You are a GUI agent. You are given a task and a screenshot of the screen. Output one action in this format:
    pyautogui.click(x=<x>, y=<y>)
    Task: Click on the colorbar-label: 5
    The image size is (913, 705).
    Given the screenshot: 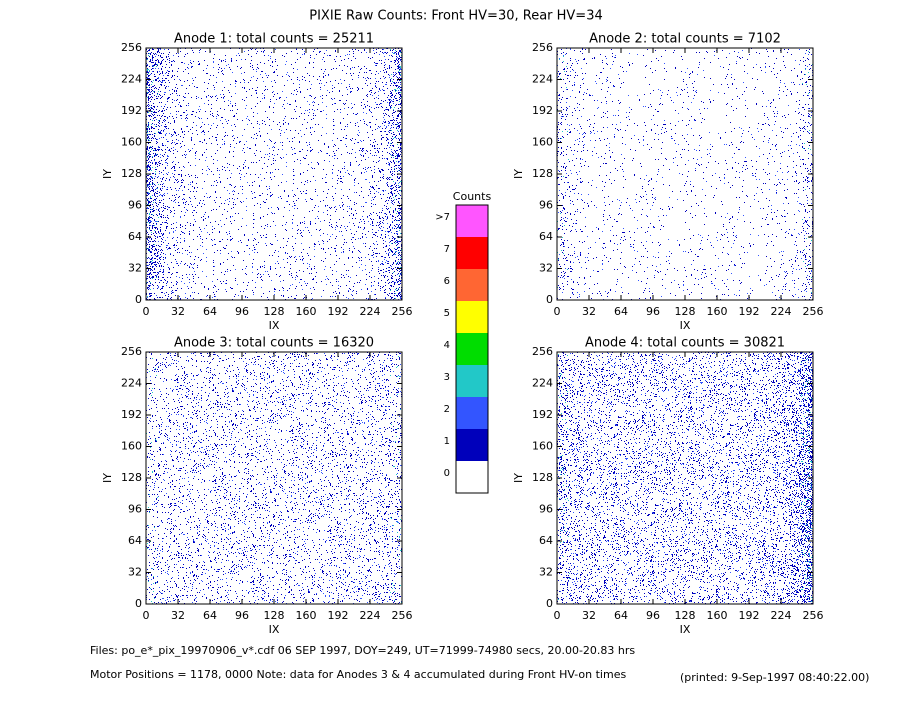 What is the action you would take?
    pyautogui.click(x=447, y=313)
    